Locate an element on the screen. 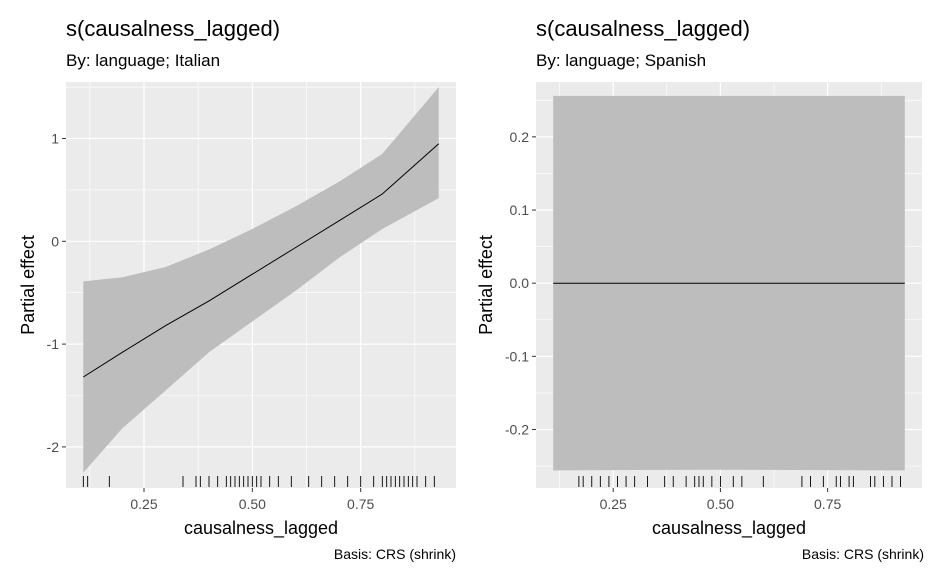  y-tick-label: 0 is located at coordinates (55, 241).